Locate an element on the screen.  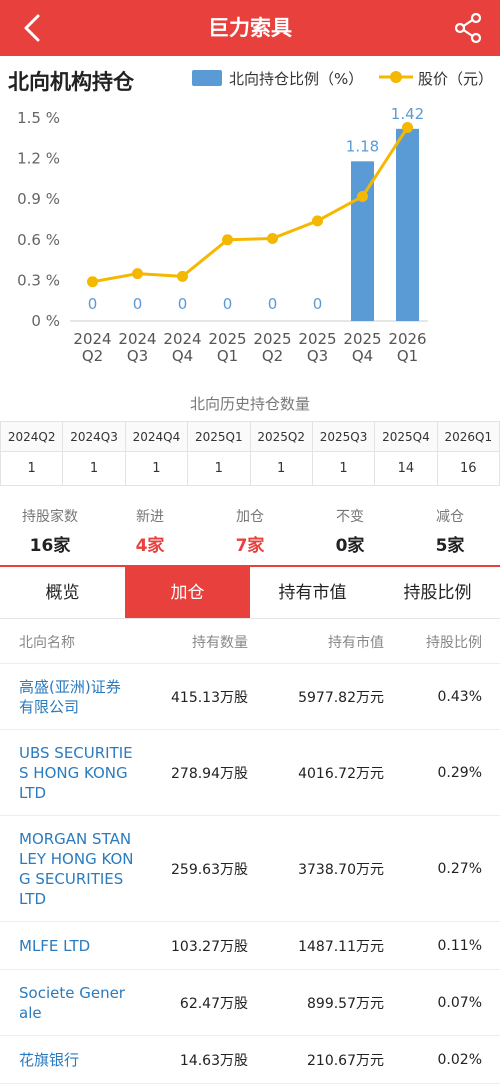
holding-value: 1487.11万元 is located at coordinates (341, 946).